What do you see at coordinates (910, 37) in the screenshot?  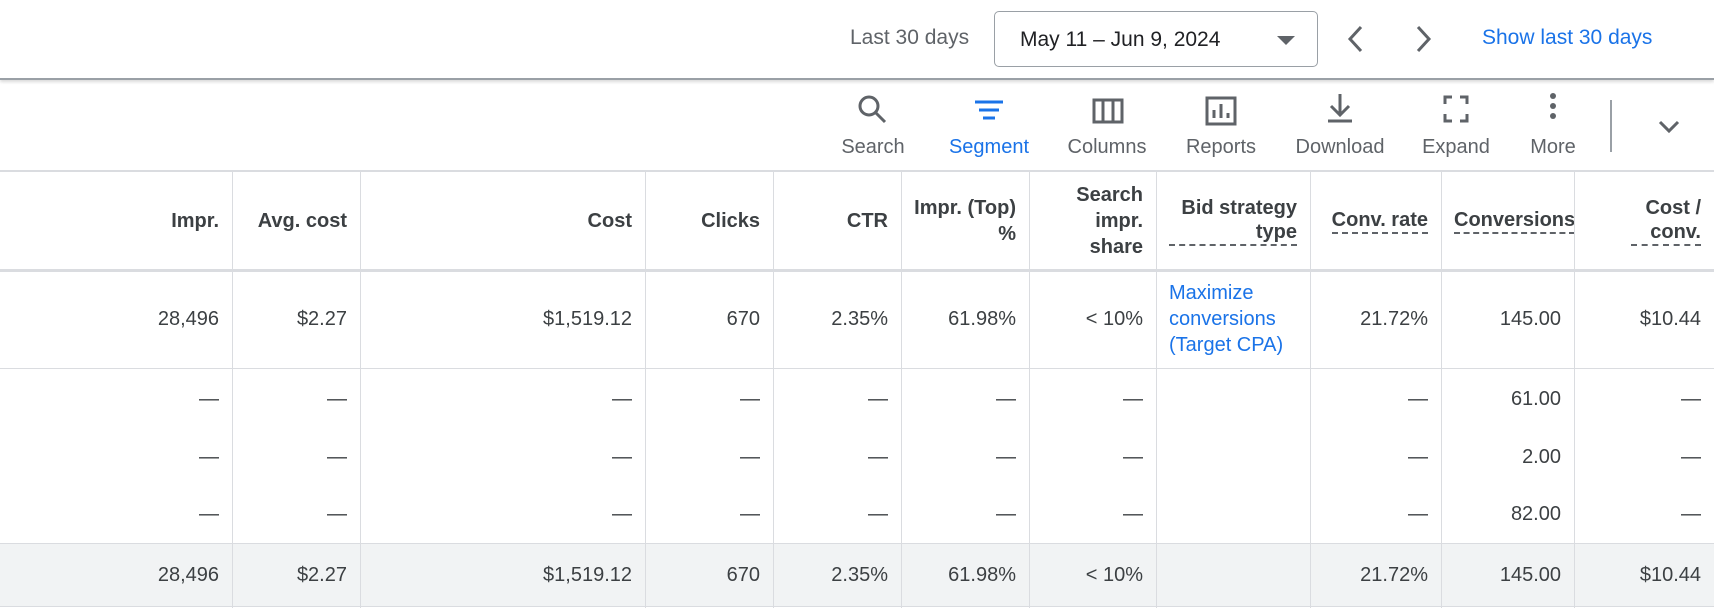 I see `range-label: Last 30 days` at bounding box center [910, 37].